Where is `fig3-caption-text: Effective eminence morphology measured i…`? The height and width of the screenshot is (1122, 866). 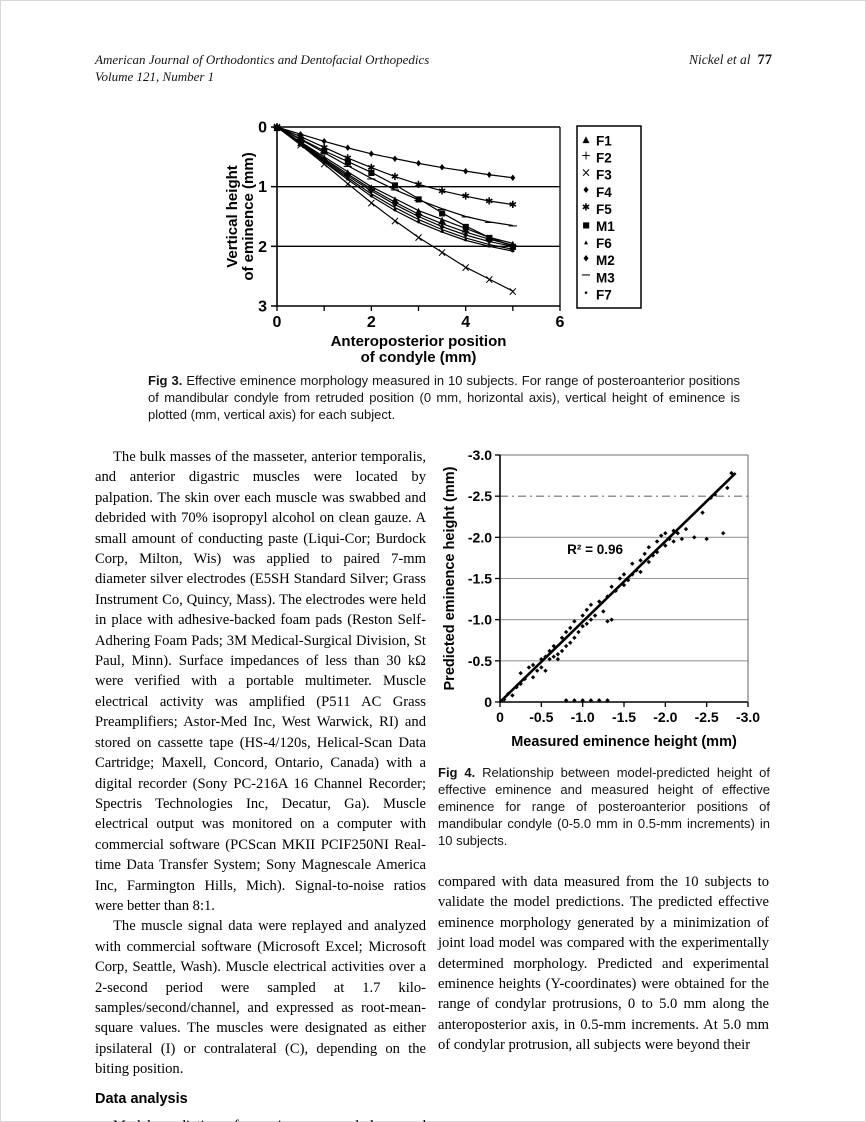 fig3-caption-text: Effective eminence morphology measured i… is located at coordinates (444, 397).